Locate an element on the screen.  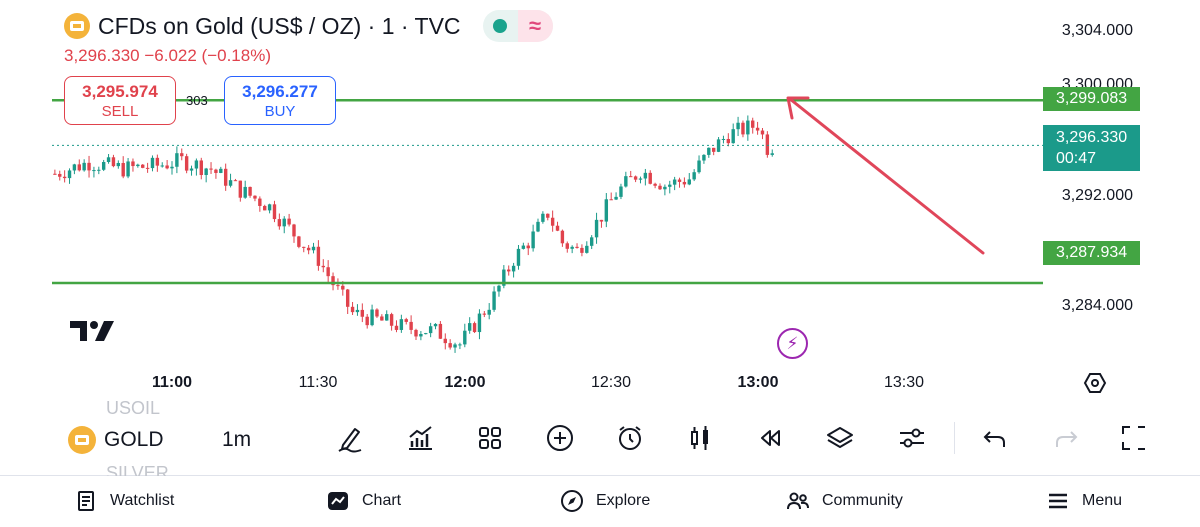
support-price-tag: 3,287.934 is located at coordinates (1091, 253).